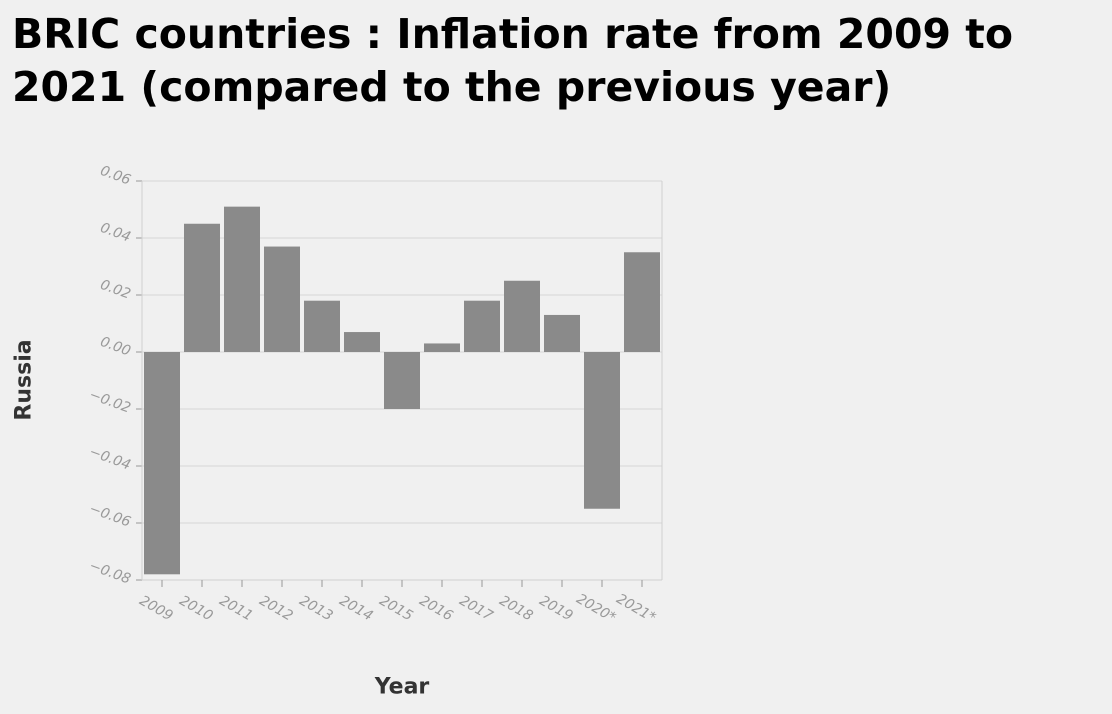 The width and height of the screenshot is (1112, 714). Describe the element at coordinates (436, 609) in the screenshot. I see `x-tick-label: 2016` at that location.